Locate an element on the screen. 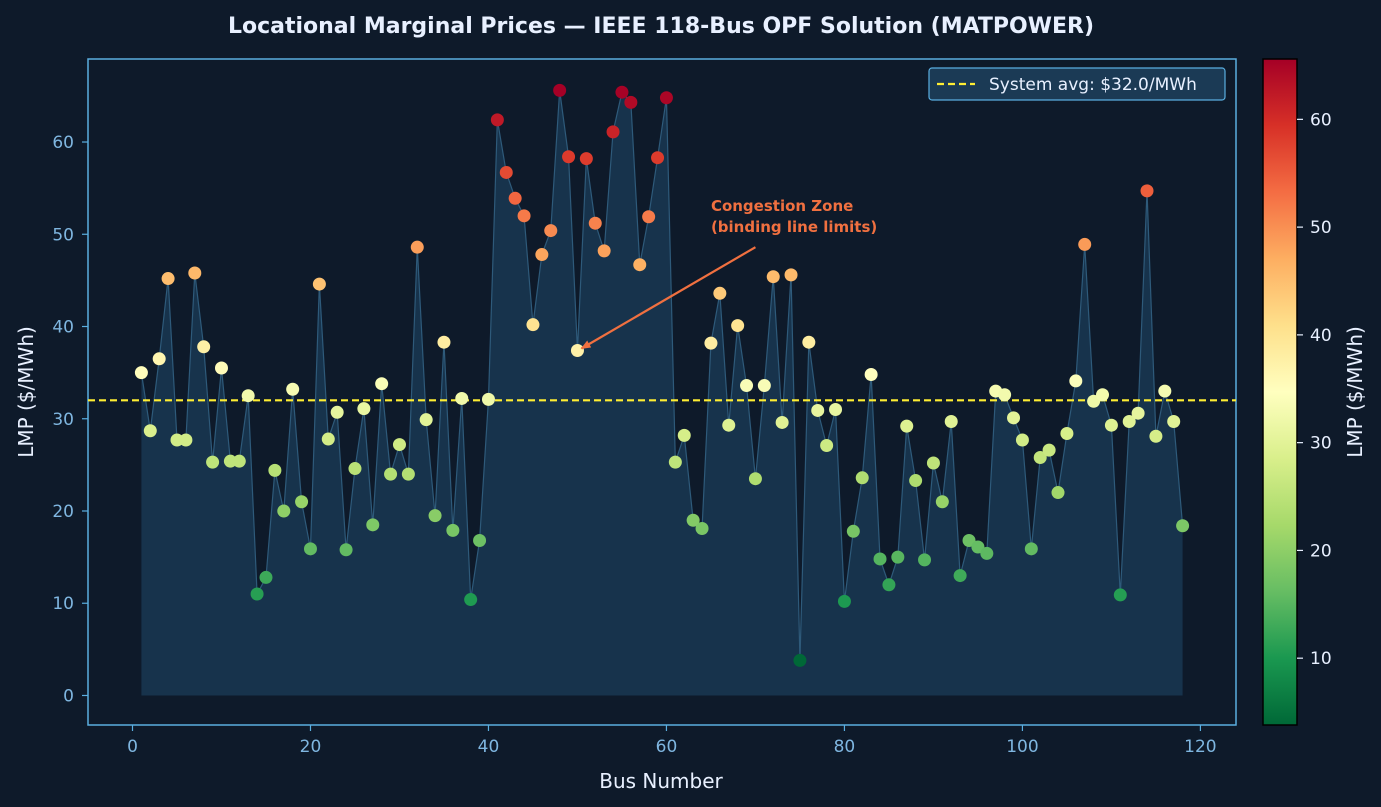 This screenshot has height=807, width=1381. legend-box is located at coordinates (1077, 84).